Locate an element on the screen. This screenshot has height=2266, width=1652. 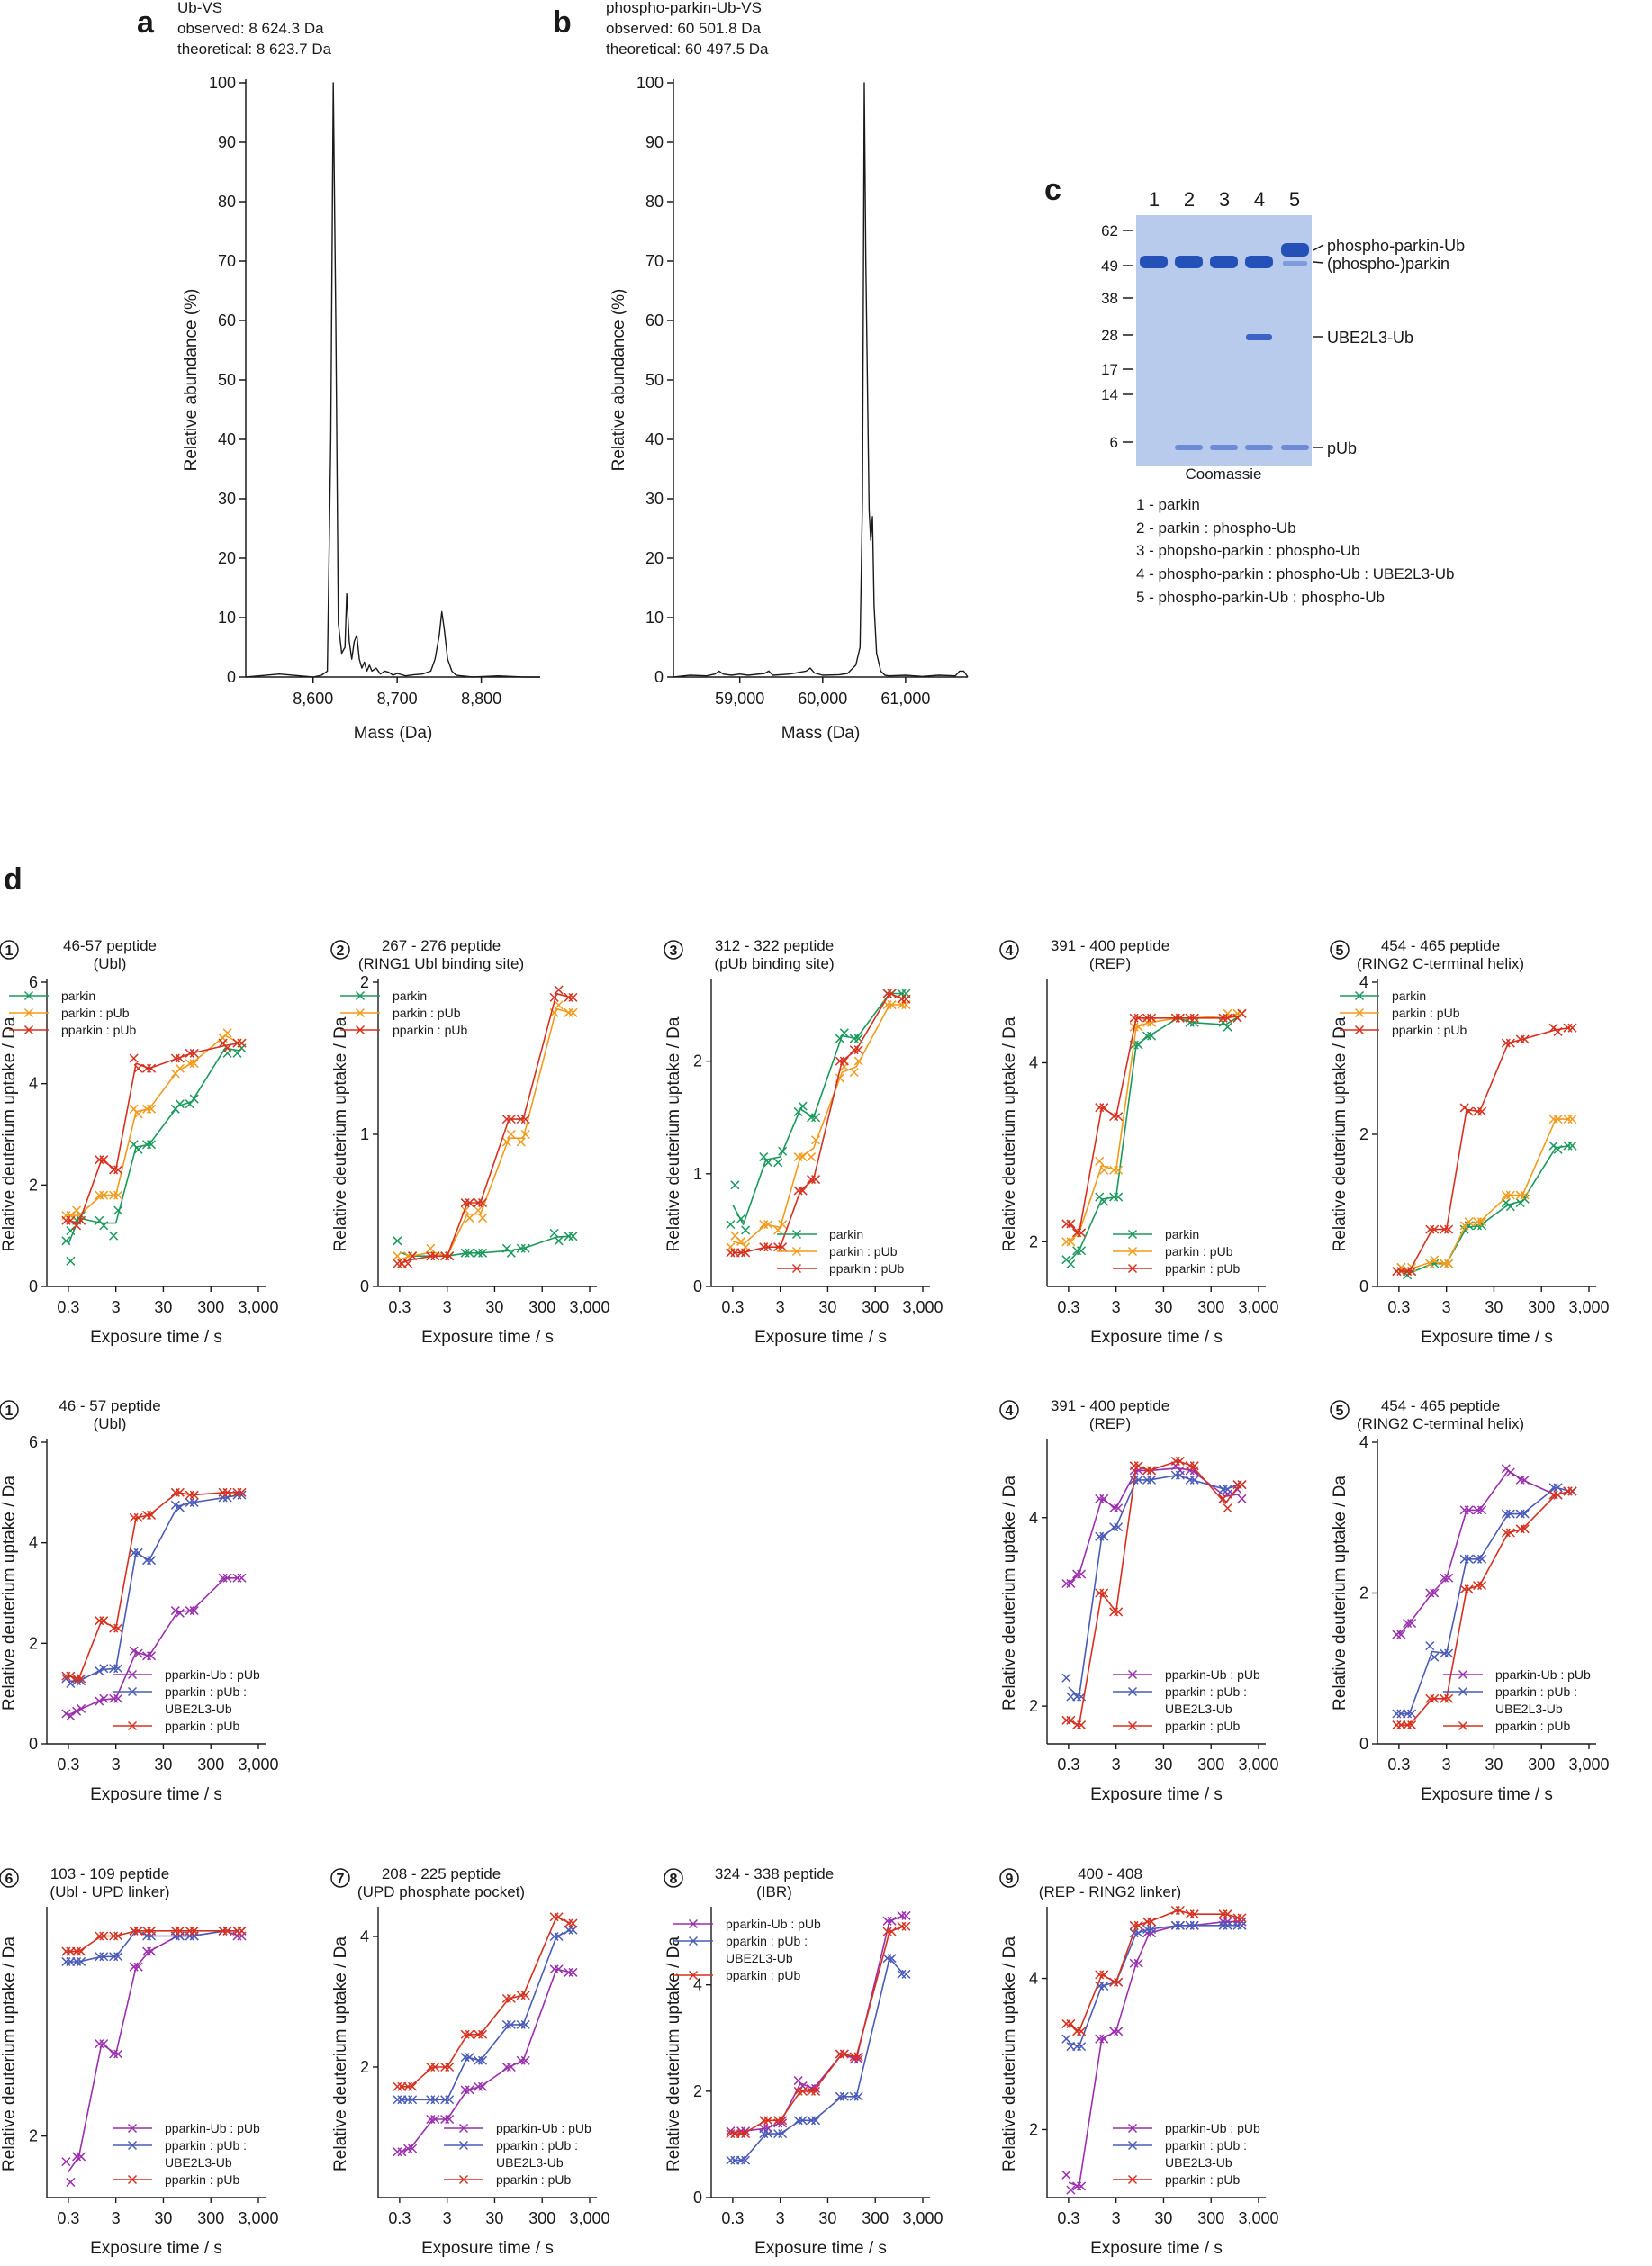
legend-label: parkin is located at coordinates (410, 996).